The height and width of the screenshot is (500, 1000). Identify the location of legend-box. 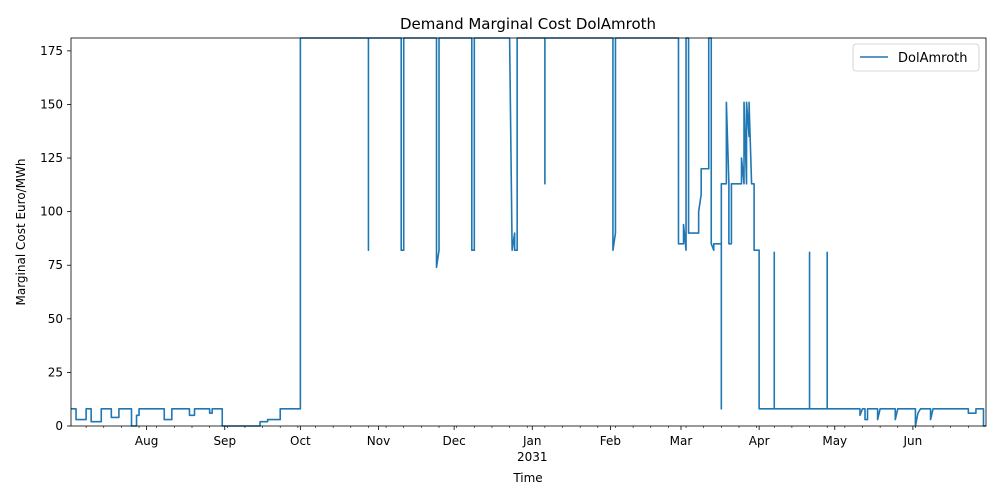
(916, 57).